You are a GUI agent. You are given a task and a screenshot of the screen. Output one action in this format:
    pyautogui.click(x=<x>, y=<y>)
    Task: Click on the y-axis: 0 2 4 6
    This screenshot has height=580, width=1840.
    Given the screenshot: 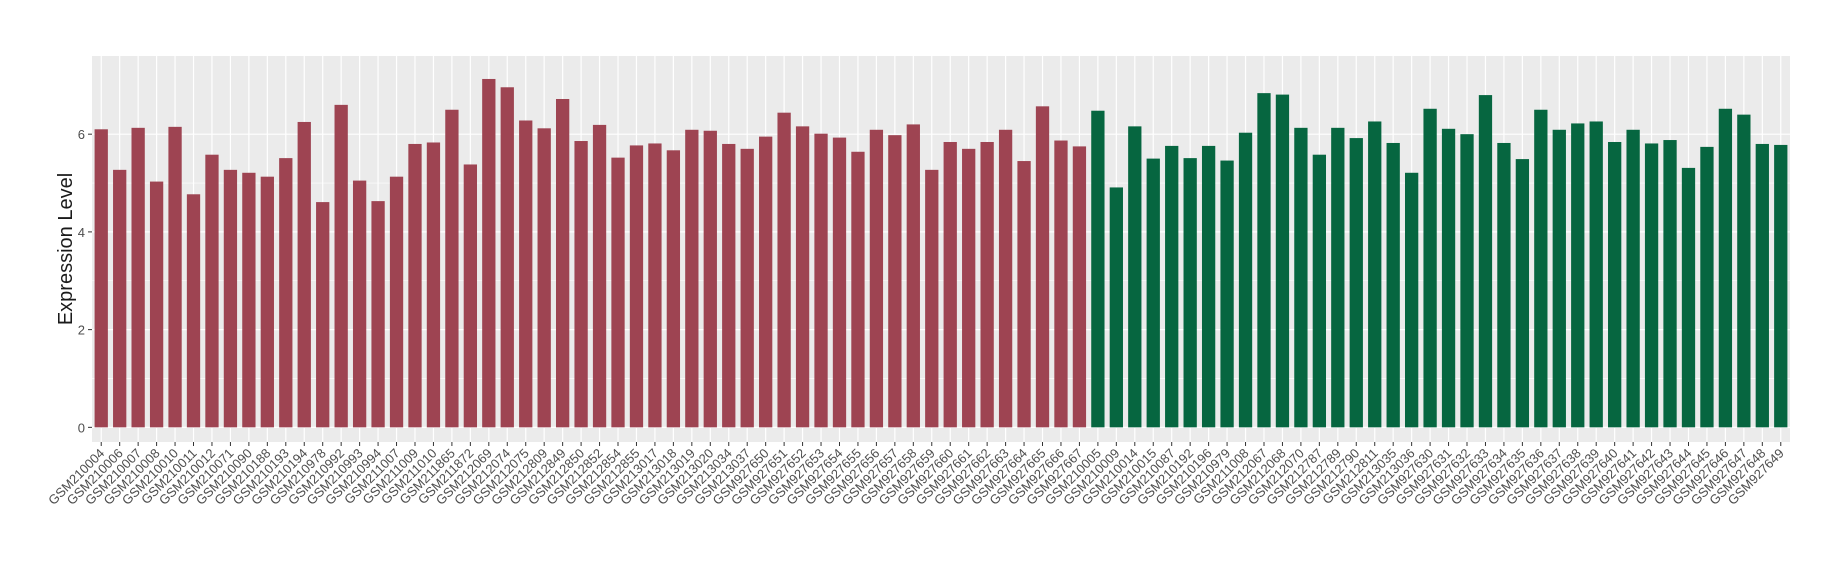 What is the action you would take?
    pyautogui.click(x=85, y=281)
    